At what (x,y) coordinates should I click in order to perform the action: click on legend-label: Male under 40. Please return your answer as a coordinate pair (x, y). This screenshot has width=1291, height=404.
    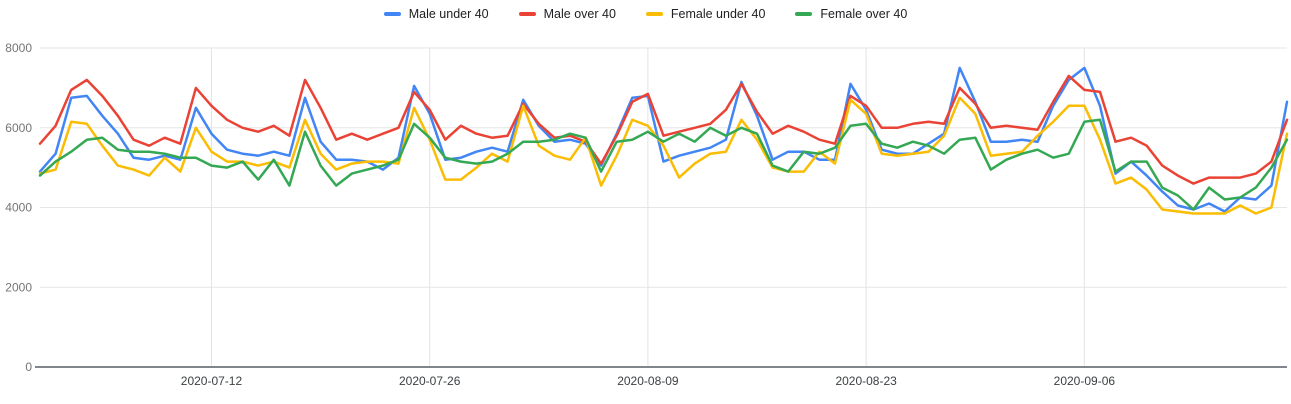
    Looking at the image, I should click on (448, 14).